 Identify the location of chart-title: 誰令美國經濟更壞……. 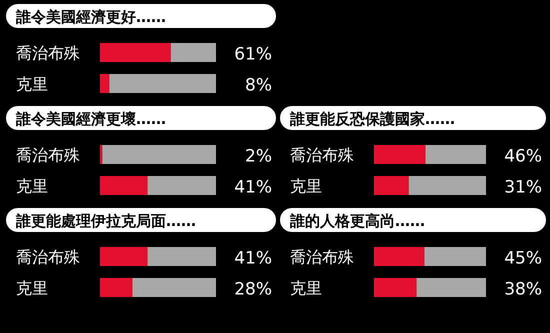
(90, 119).